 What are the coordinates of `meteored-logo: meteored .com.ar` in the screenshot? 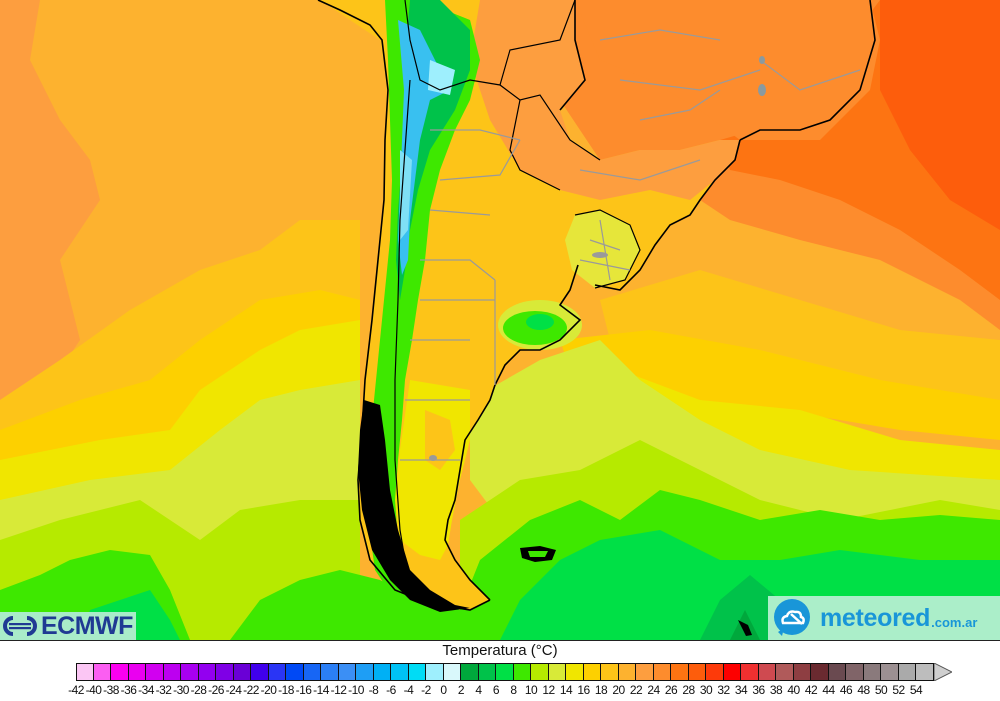 It's located at (884, 618).